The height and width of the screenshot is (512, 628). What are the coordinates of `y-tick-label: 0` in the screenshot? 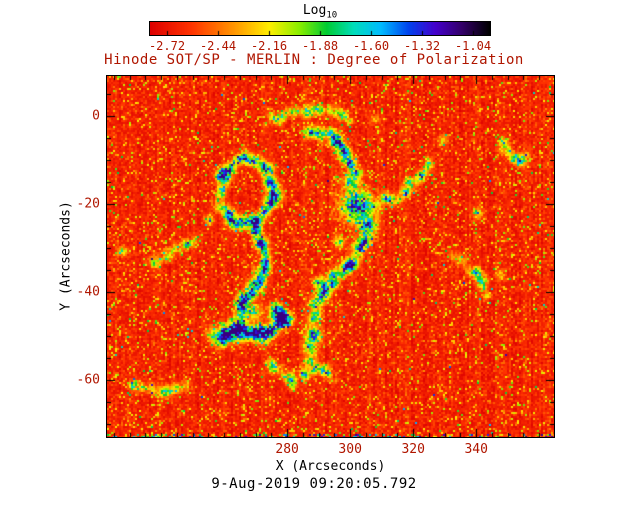 It's located at (96, 116).